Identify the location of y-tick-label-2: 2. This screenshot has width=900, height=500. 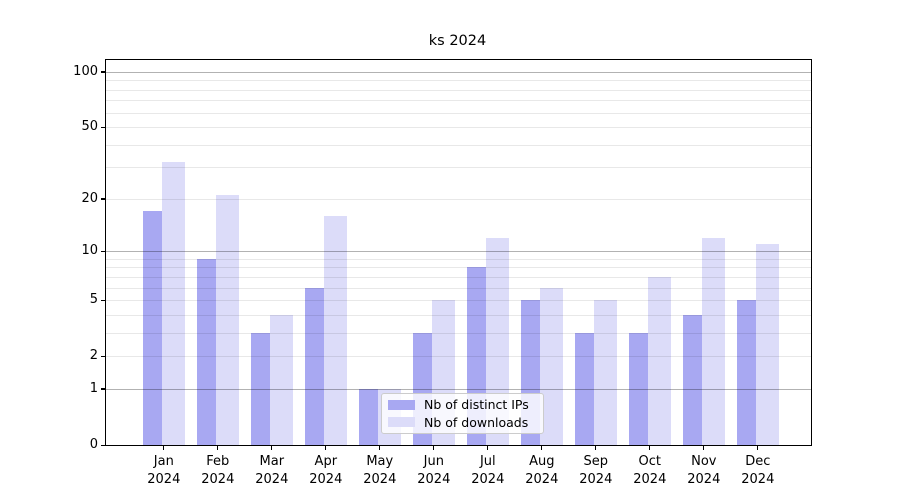
(93, 356).